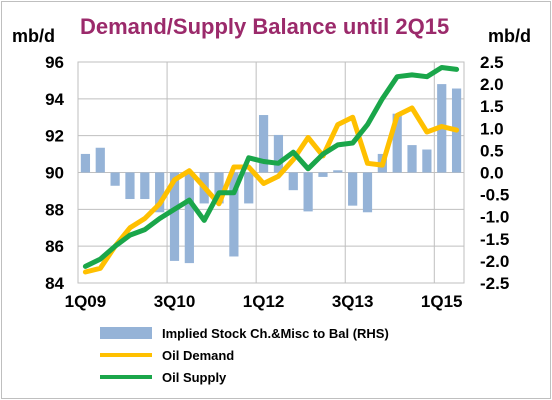 This screenshot has height=400, width=552. Describe the element at coordinates (126, 377) in the screenshot. I see `legend-swatch-supply` at that location.